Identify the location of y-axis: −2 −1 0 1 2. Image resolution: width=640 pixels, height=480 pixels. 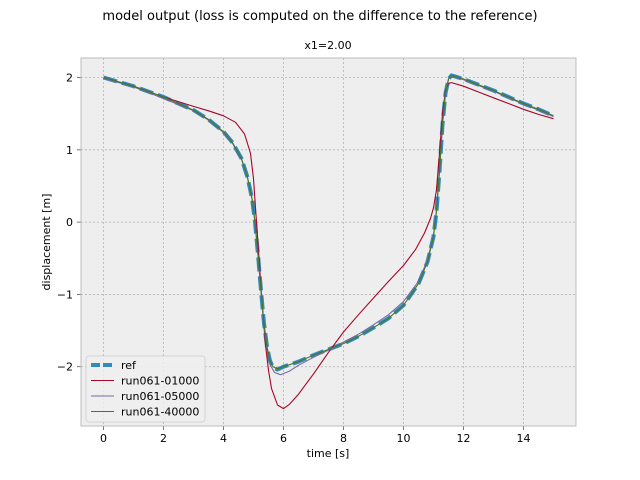
(69, 223).